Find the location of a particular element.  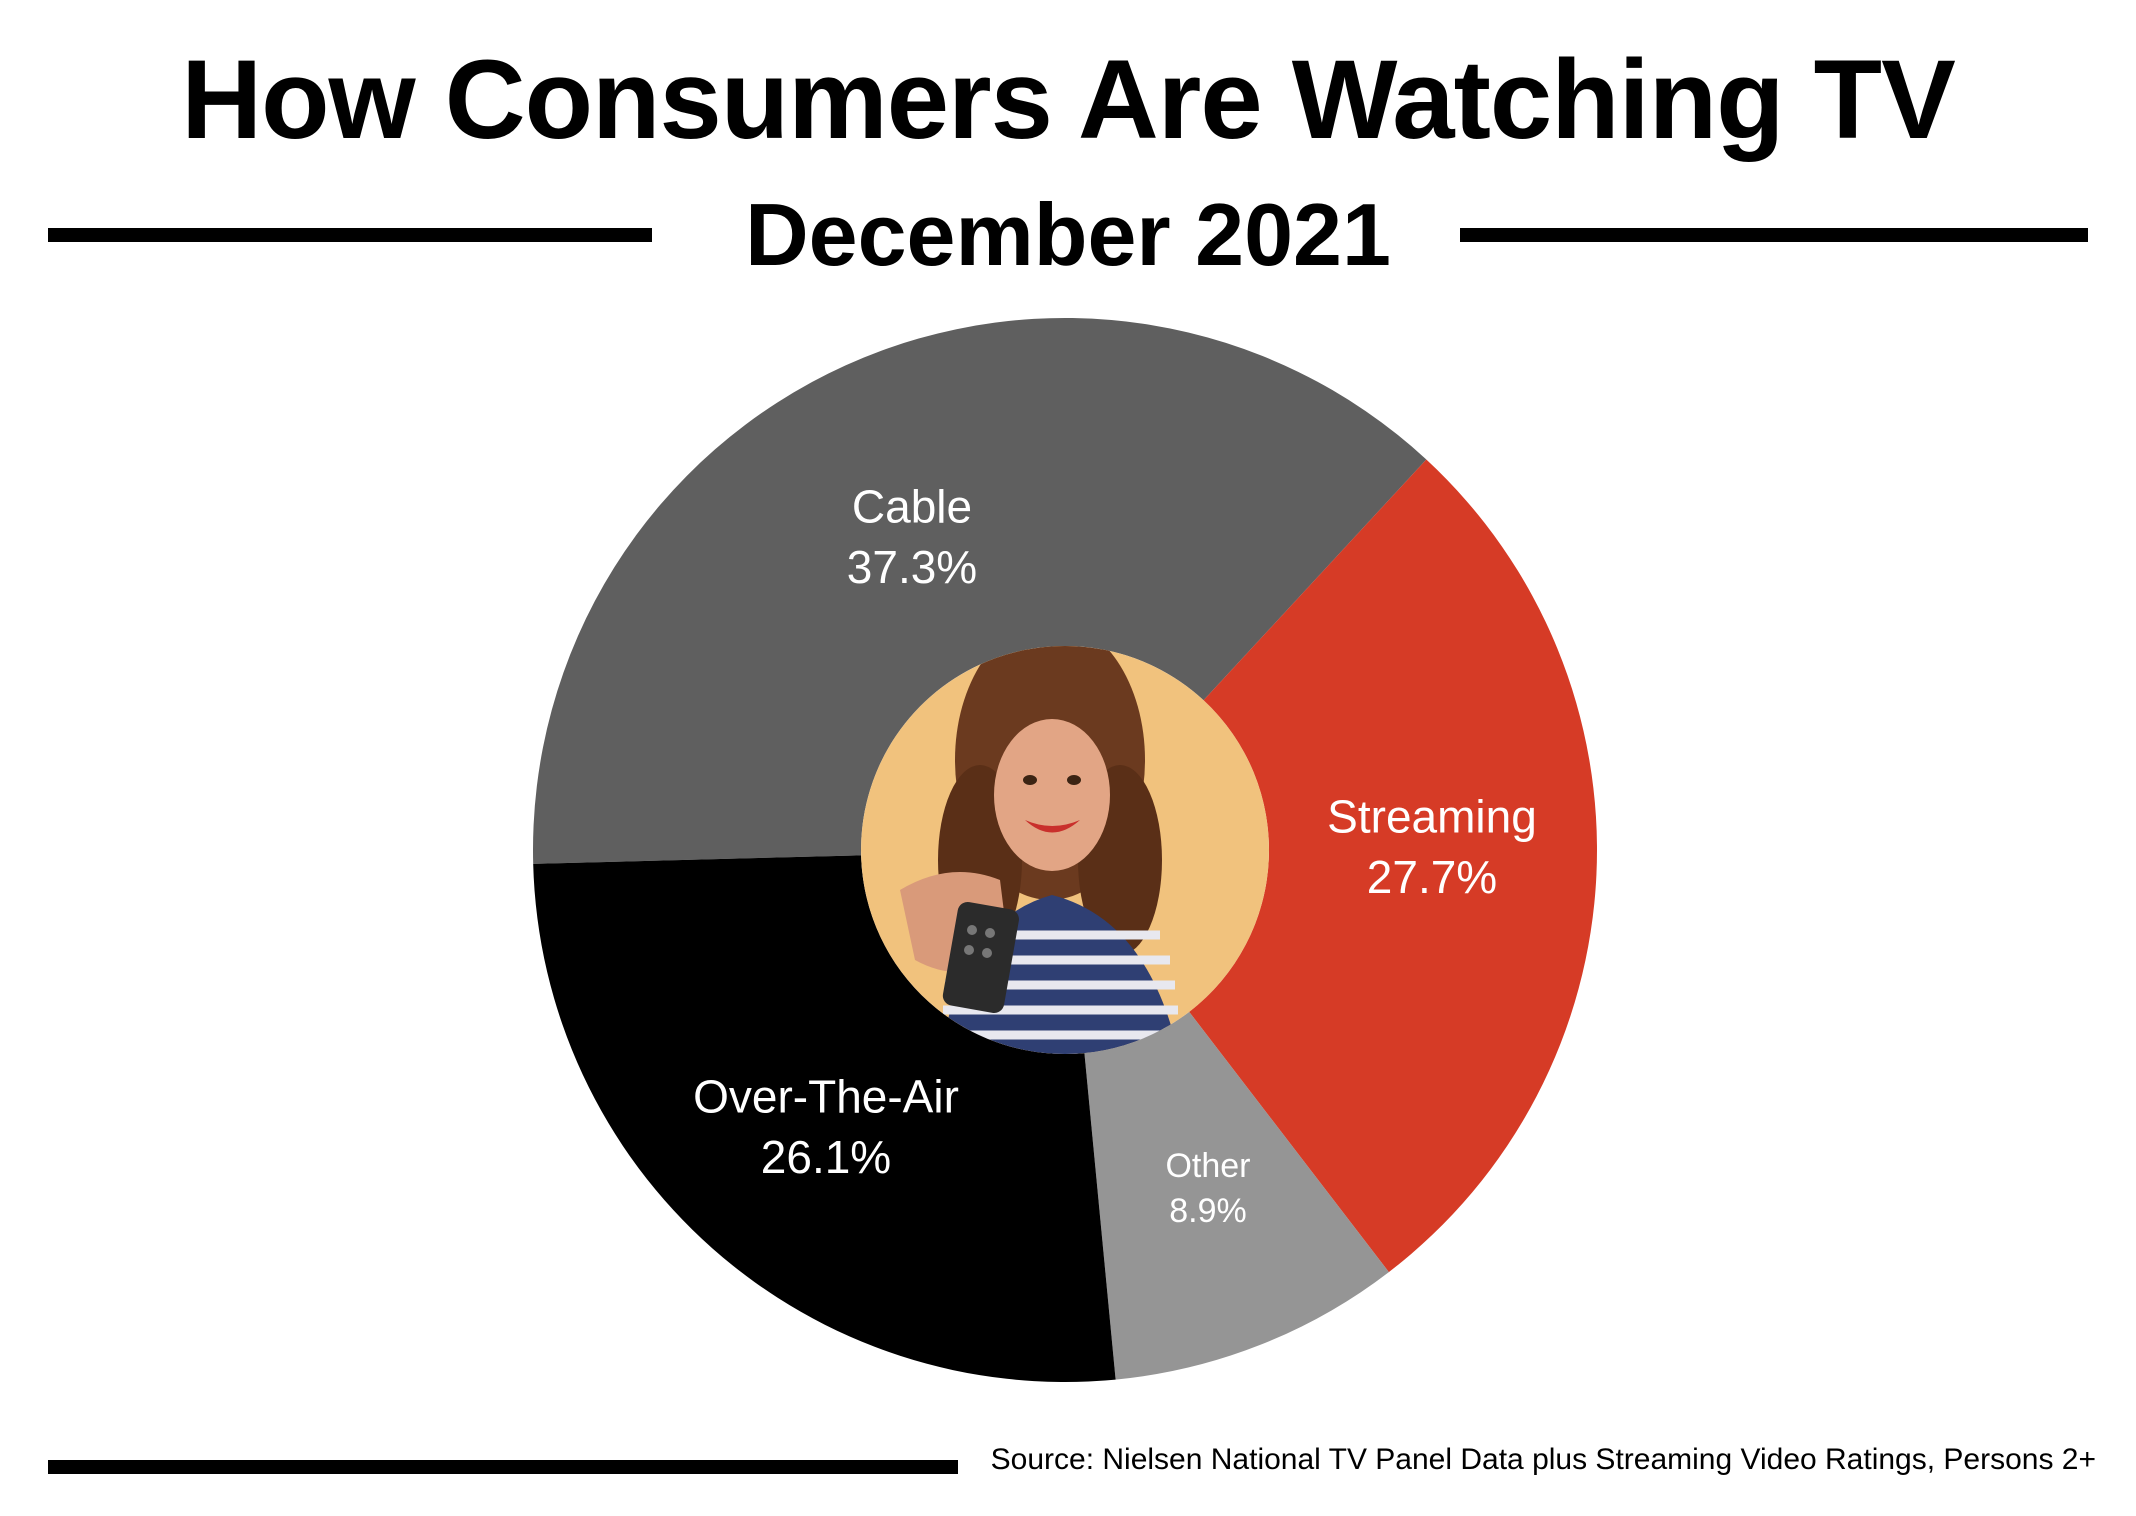

woman-with-tv-remote-photo is located at coordinates (1065, 850).